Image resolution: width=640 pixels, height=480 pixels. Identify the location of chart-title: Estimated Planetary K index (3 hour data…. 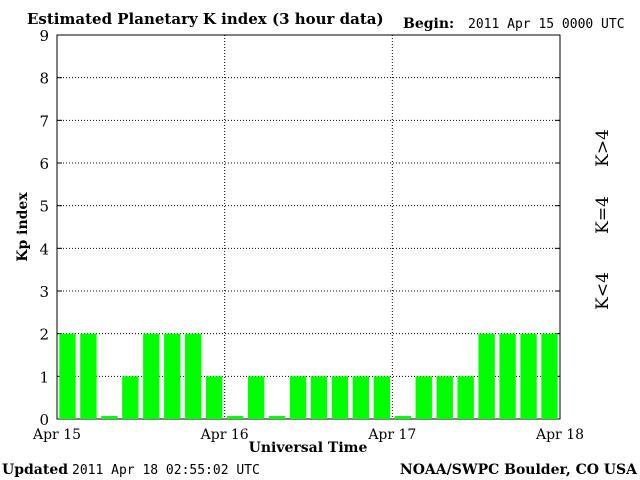
(205, 19).